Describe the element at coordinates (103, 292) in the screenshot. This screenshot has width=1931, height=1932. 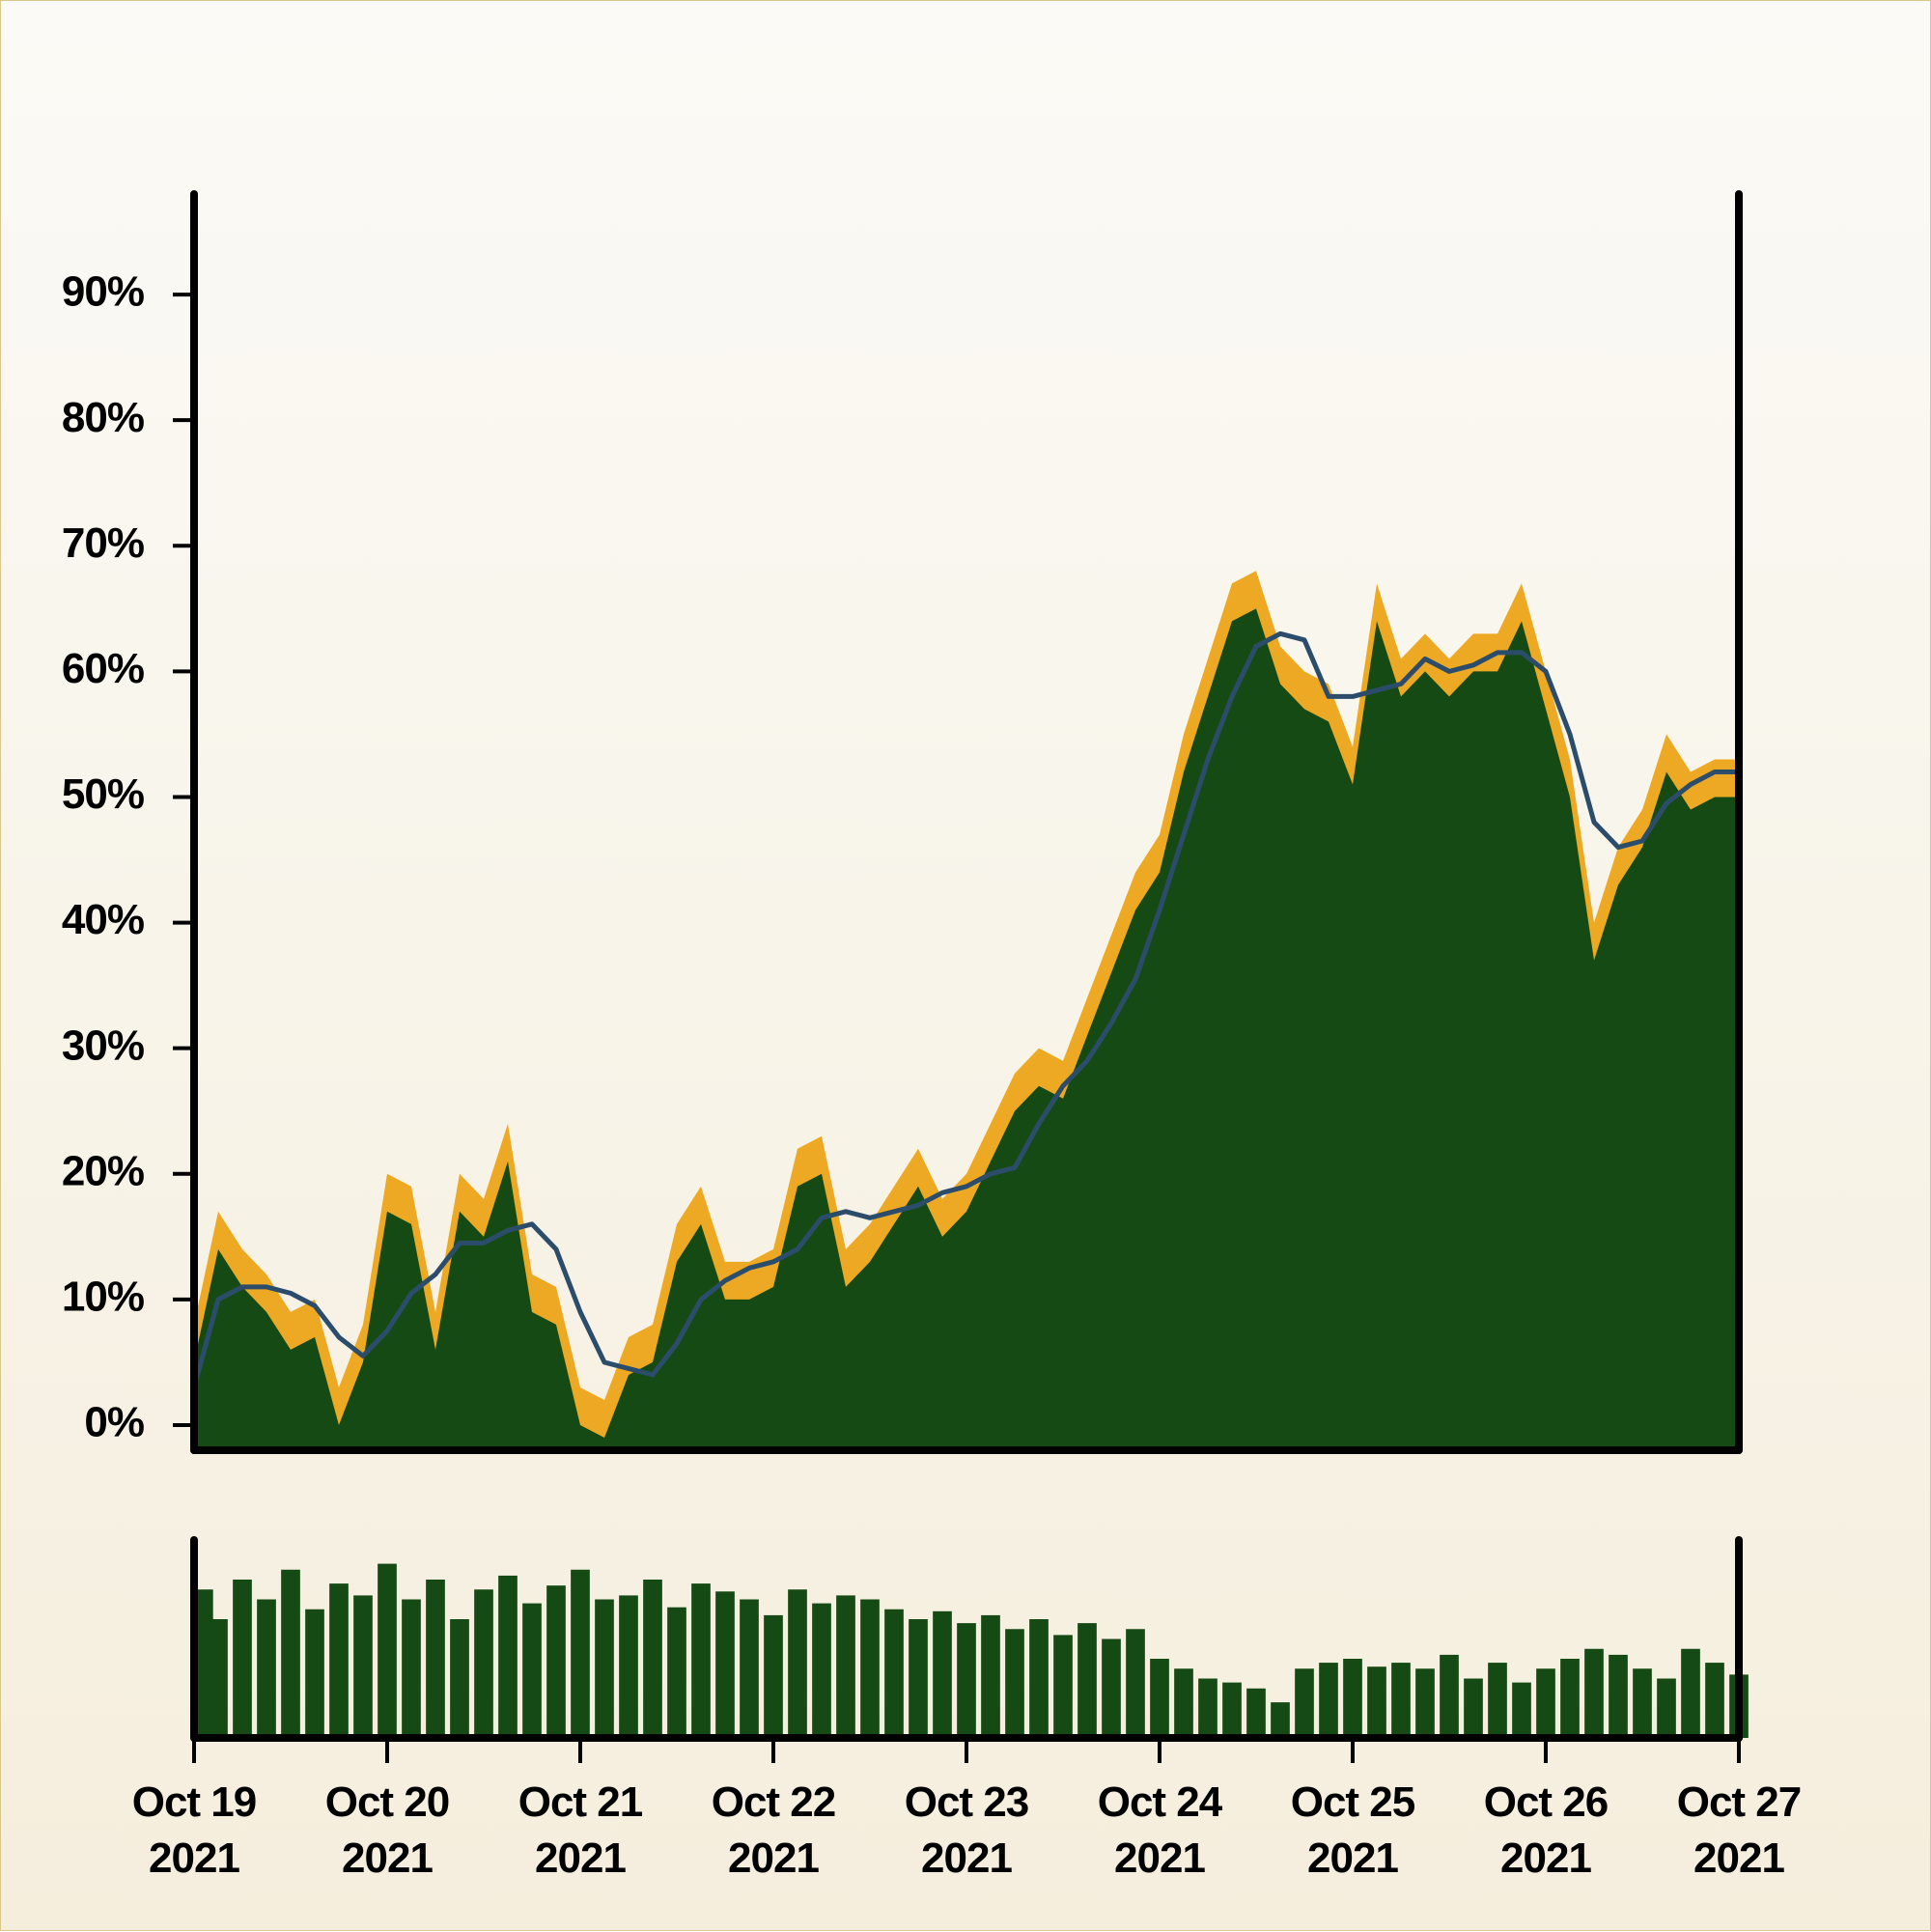
I see `y-tick-label: 90%` at that location.